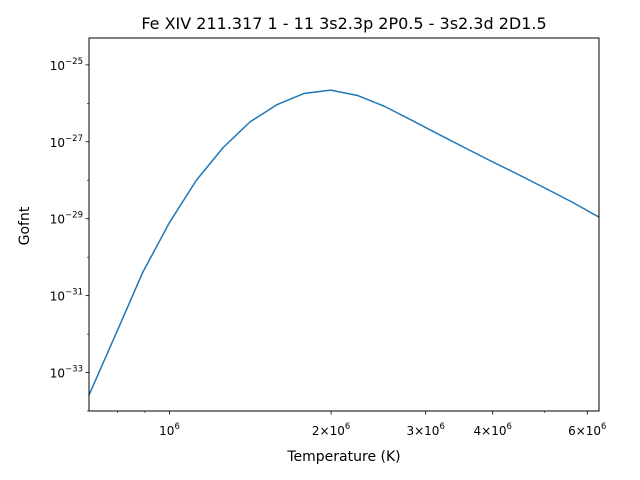 This screenshot has height=480, width=640. I want to click on y-axis-label: Gofnt, so click(25, 225).